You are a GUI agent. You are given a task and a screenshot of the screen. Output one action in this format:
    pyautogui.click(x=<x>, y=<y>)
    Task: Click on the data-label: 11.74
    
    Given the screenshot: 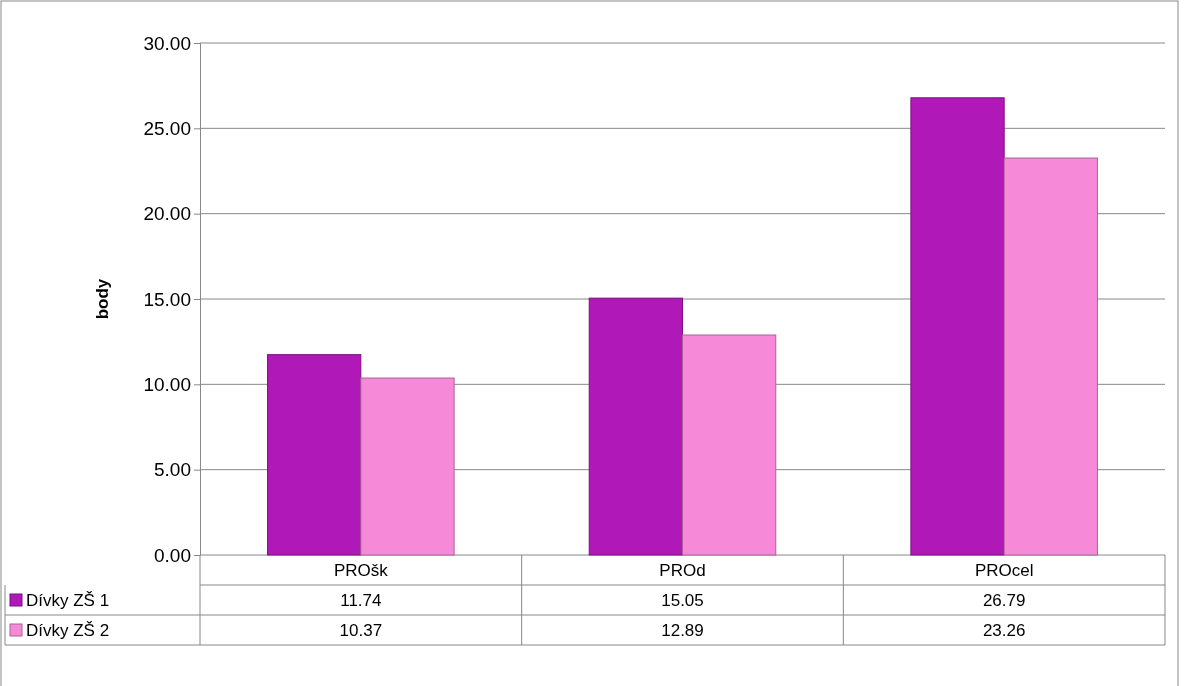 What is the action you would take?
    pyautogui.click(x=361, y=600)
    